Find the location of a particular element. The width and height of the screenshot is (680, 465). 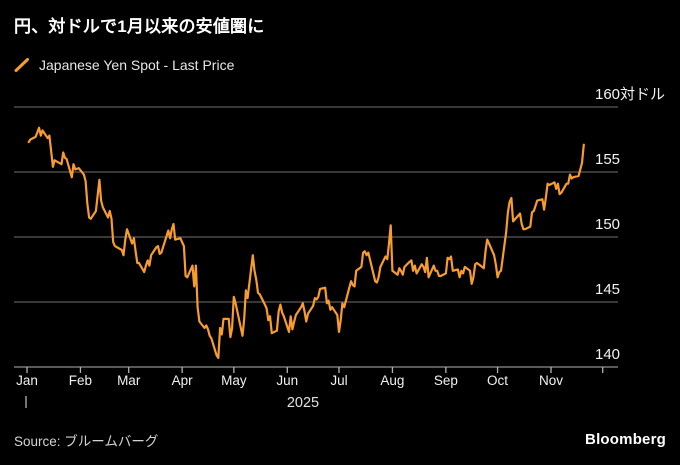

x-axis-label-feb: Feb is located at coordinates (80, 380).